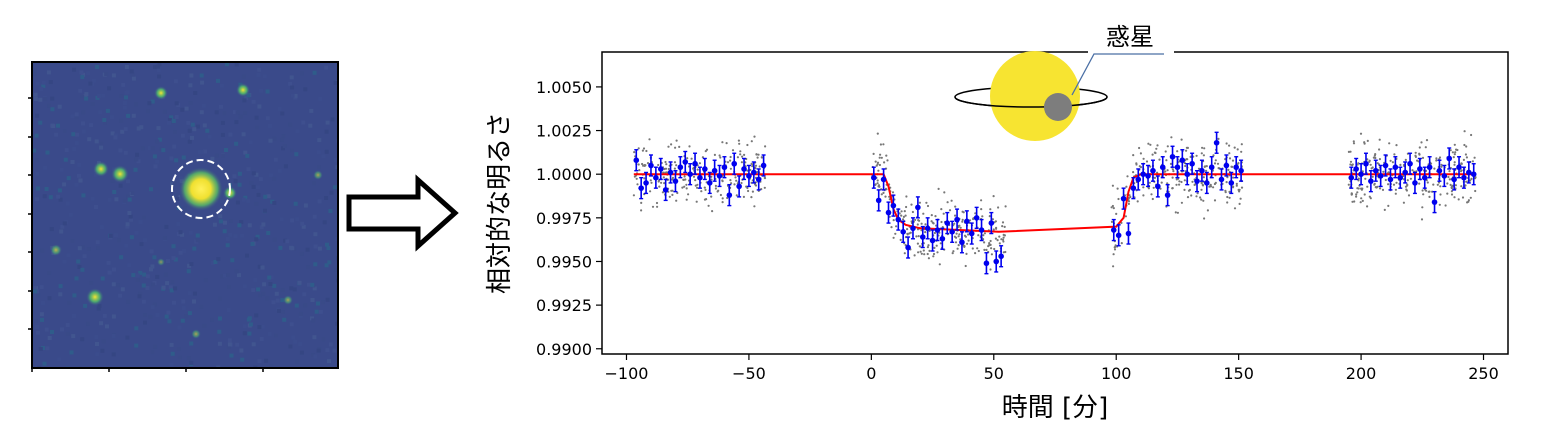 Image resolution: width=1544 pixels, height=440 pixels. I want to click on y-tick-label: 0.9900, so click(564, 349).